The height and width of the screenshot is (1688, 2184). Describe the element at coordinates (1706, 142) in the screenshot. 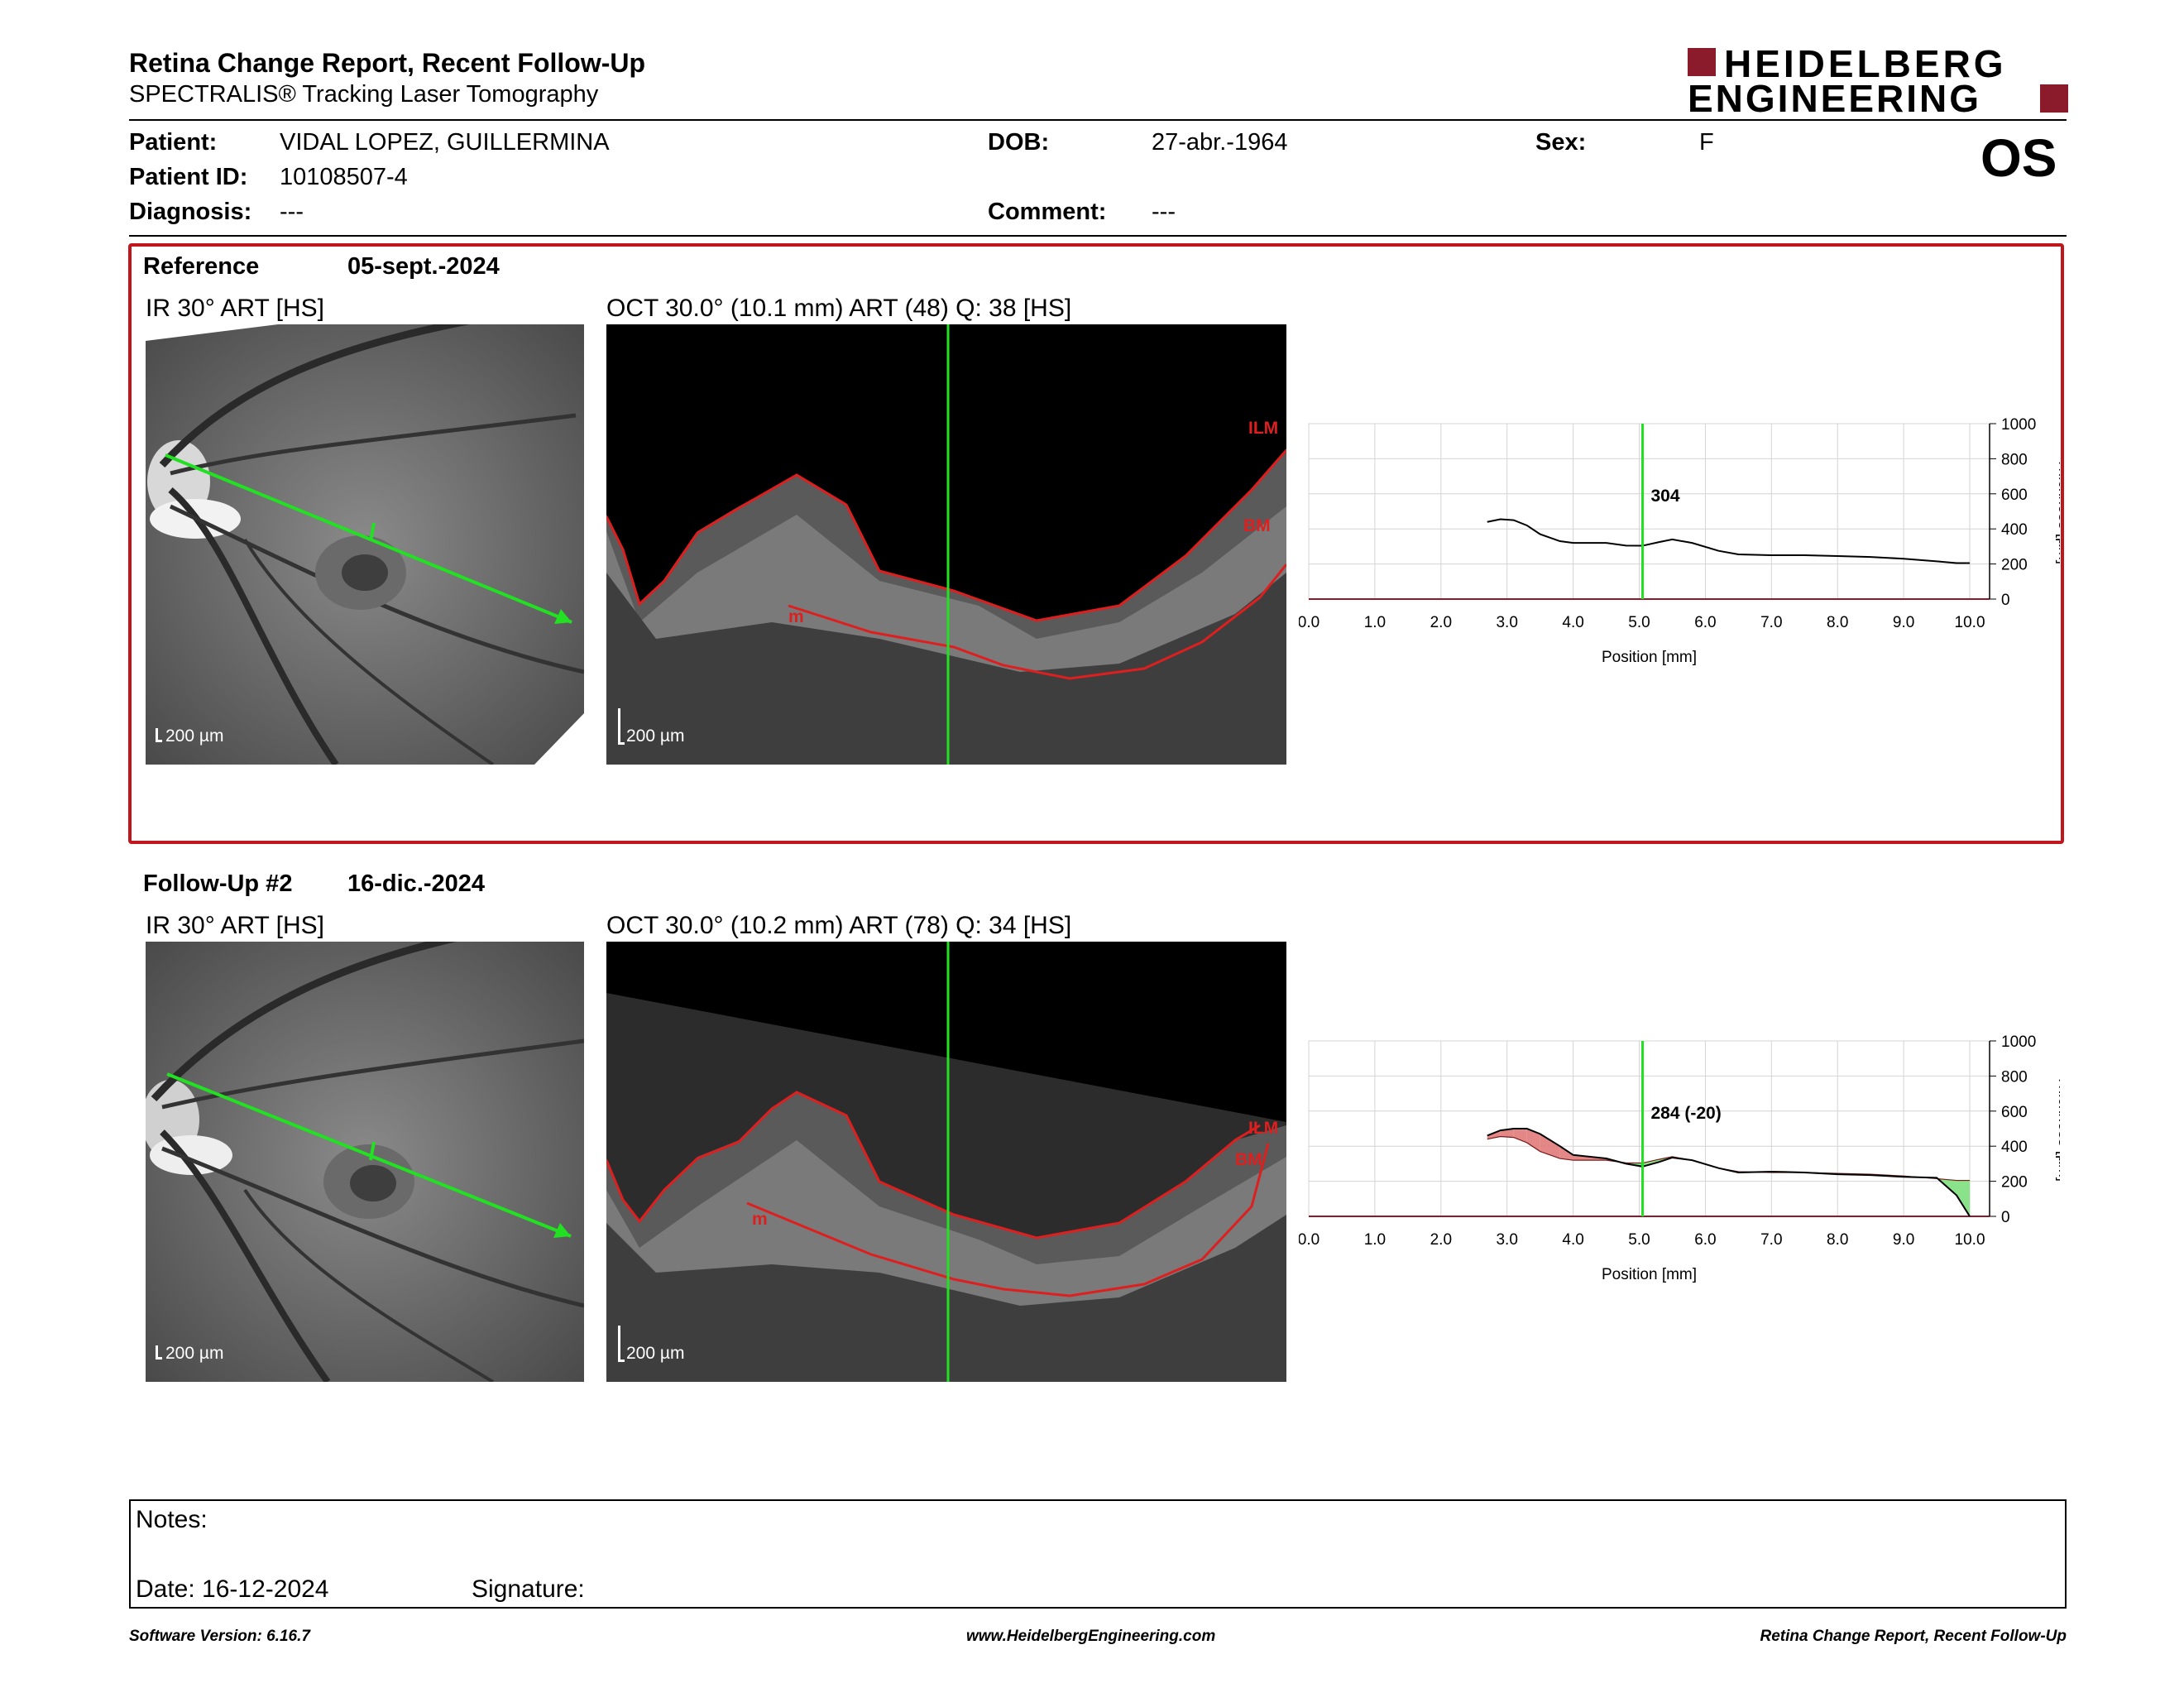

I see `sex-value: F` at that location.